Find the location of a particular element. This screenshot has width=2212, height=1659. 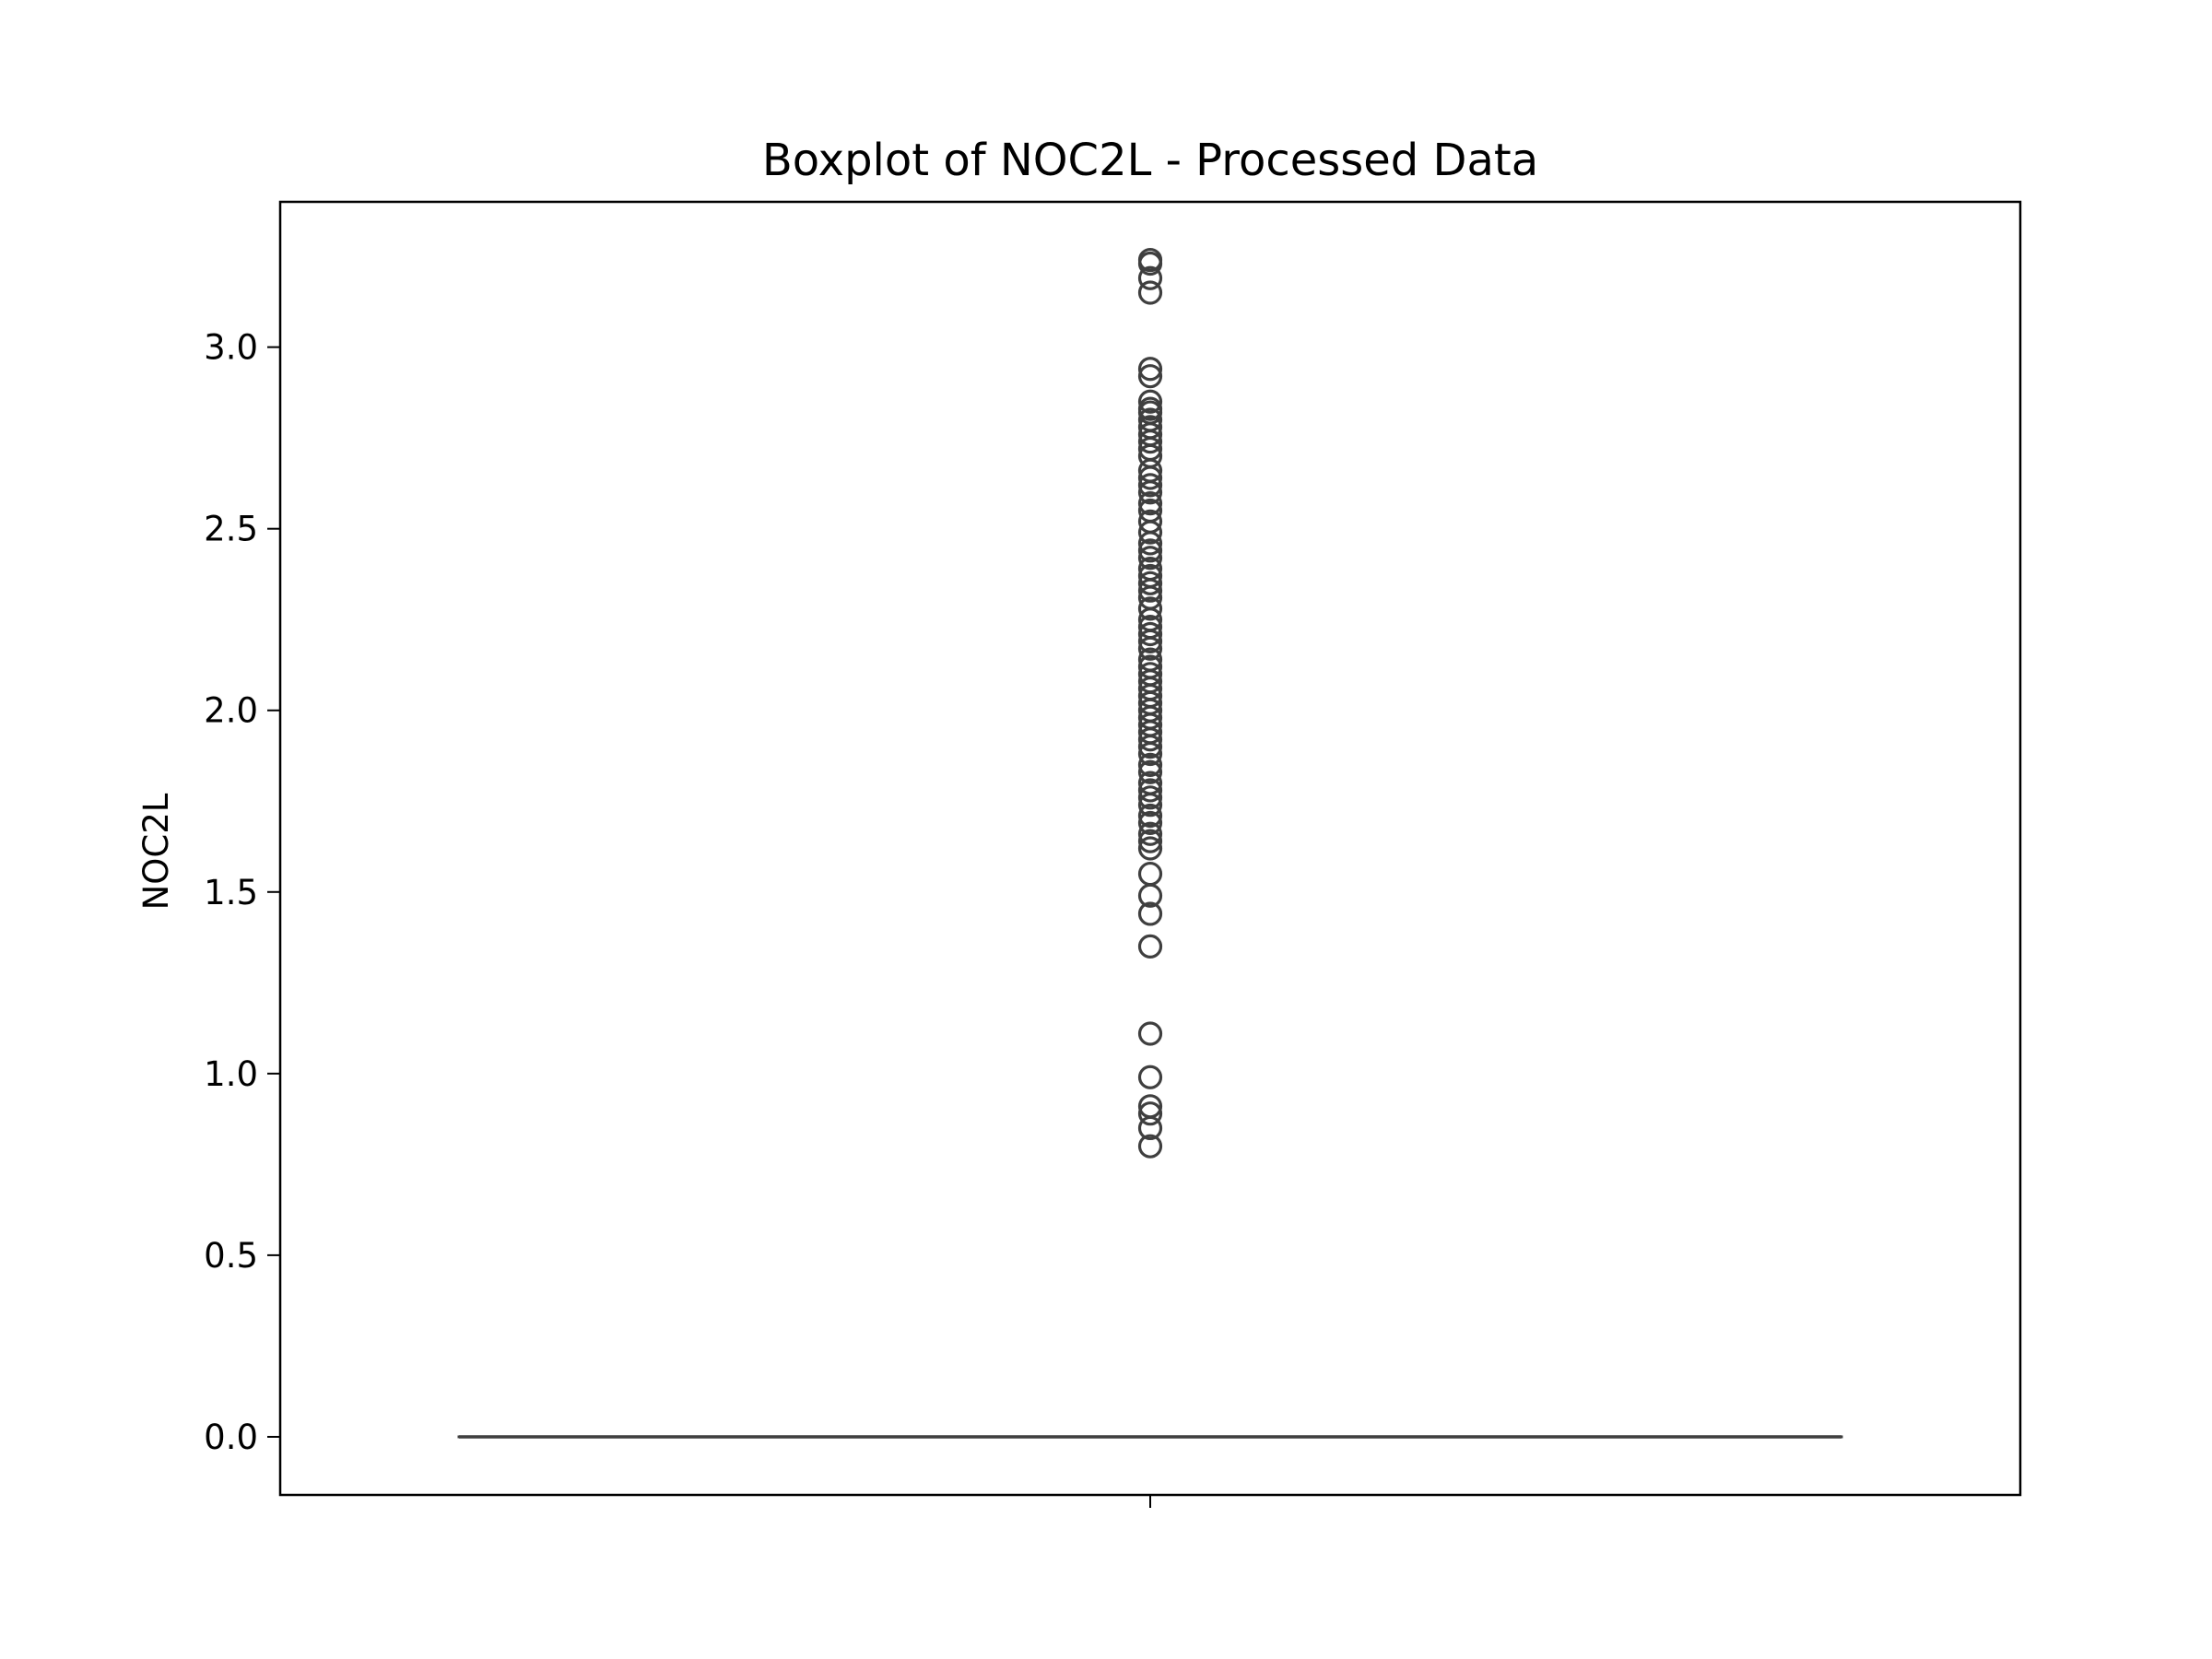

y-axis-ticks: 0.0 0.5 1.0 1.5 2.0 2.5 3.0 is located at coordinates (242, 892).